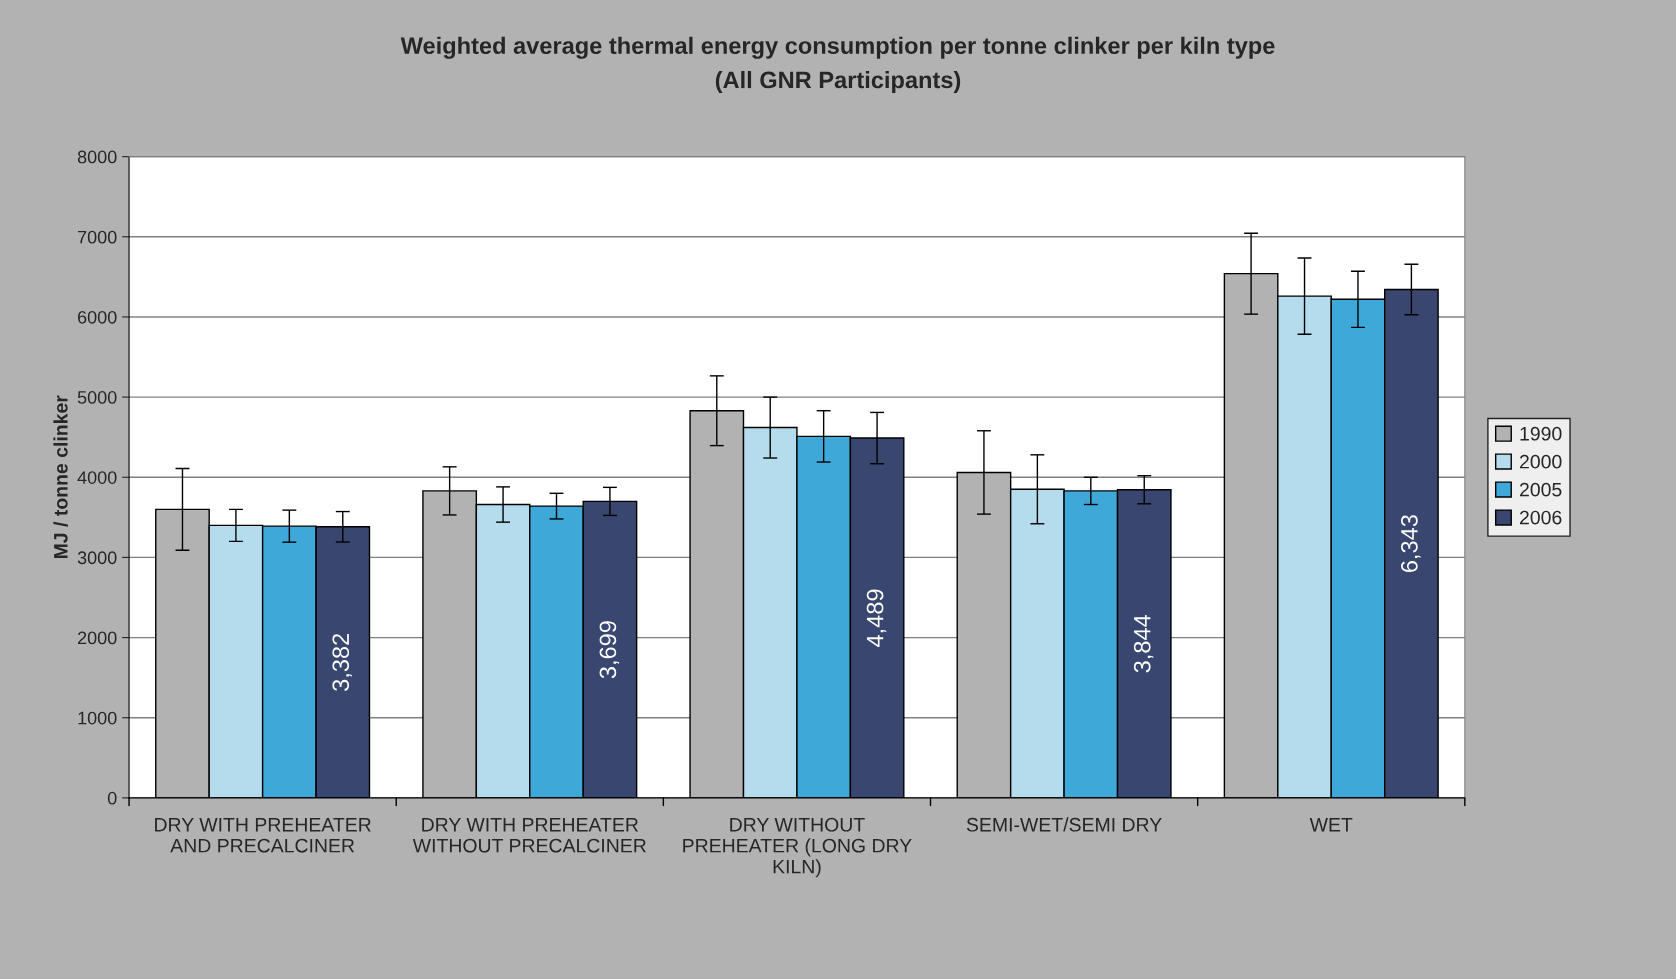 Image resolution: width=1676 pixels, height=979 pixels. Describe the element at coordinates (97, 558) in the screenshot. I see `y-tick-label: 3000` at that location.